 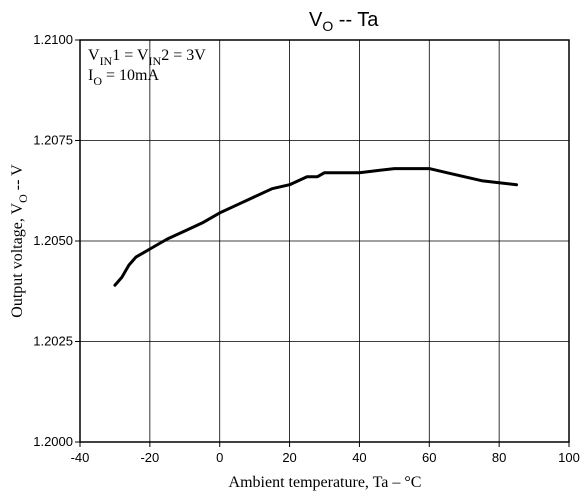 What do you see at coordinates (149, 457) in the screenshot?
I see `x-tick-label: -20` at bounding box center [149, 457].